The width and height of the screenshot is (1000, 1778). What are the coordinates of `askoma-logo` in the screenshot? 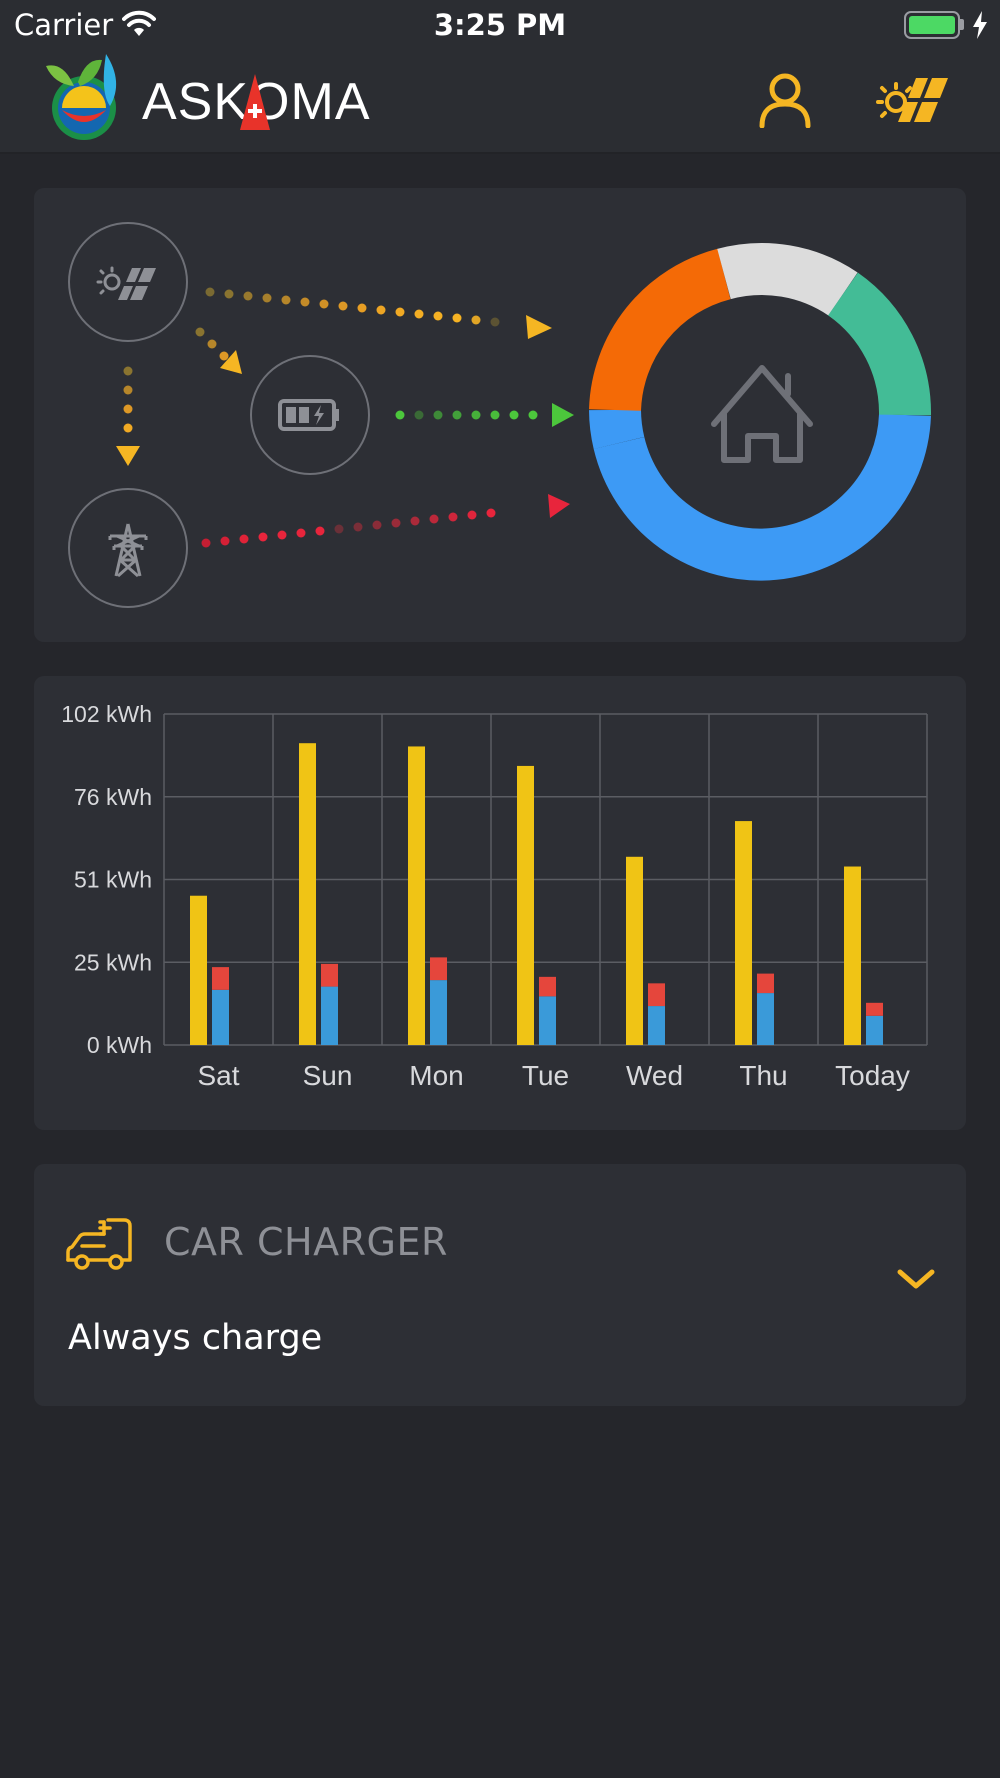 It's located at (81, 97).